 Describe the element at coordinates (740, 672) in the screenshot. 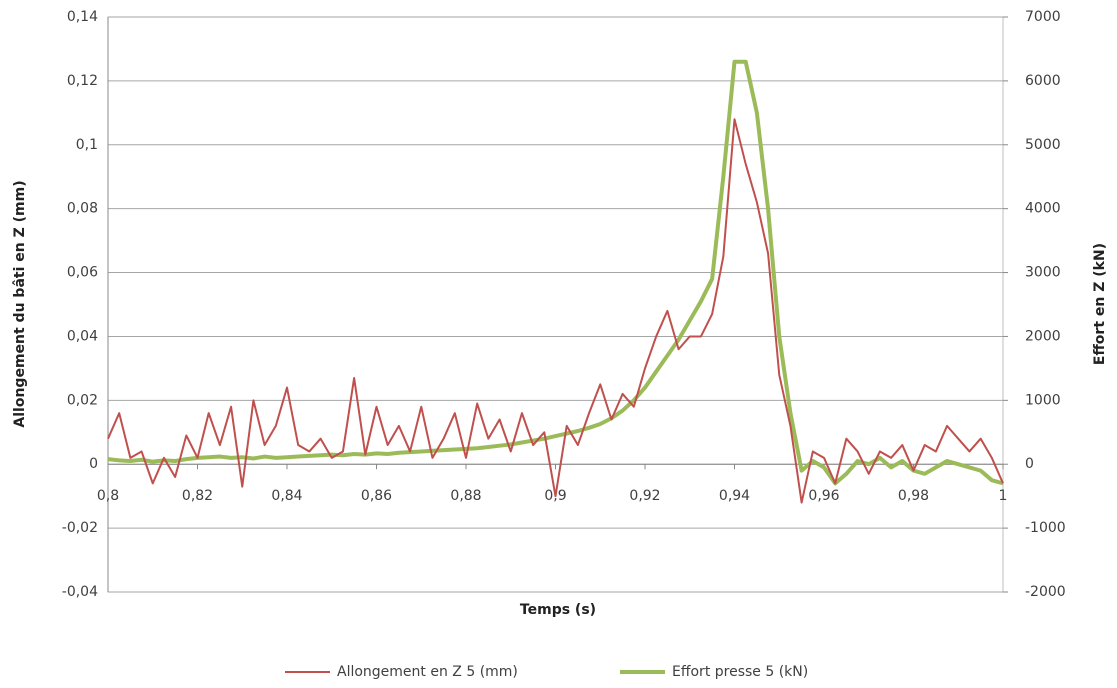

I see `legend-label: Effort presse 5 (kN)` at that location.